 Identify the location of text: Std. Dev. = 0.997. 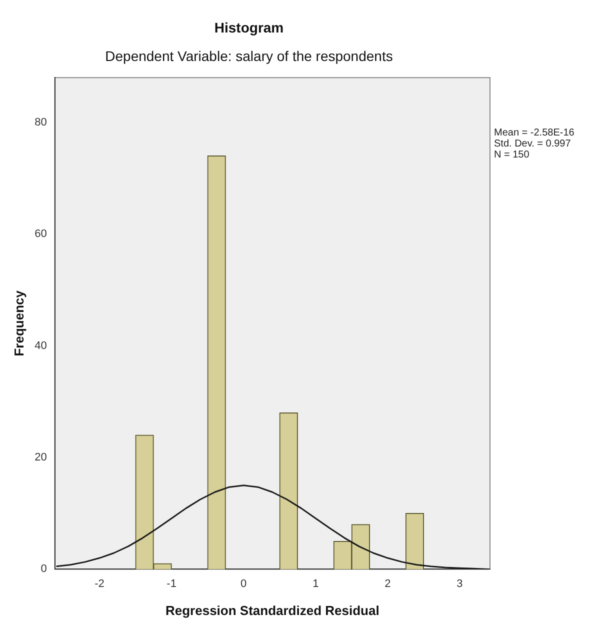
(533, 144).